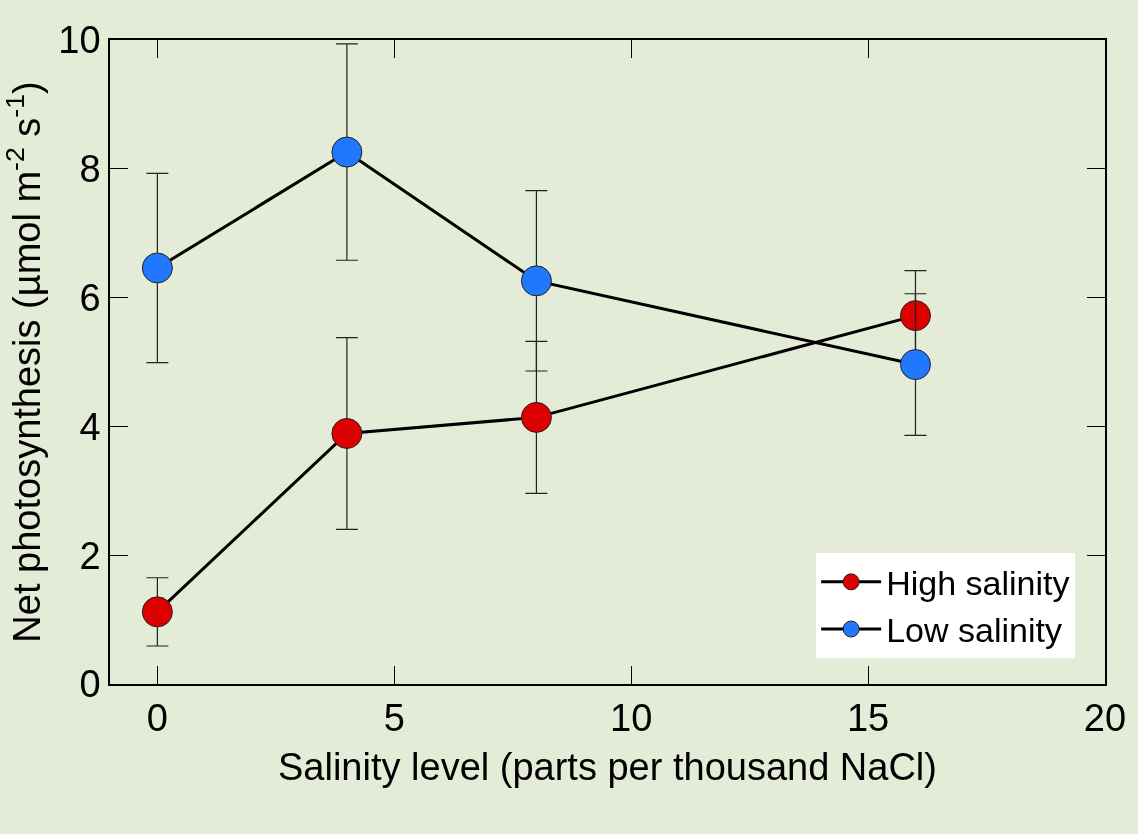 This screenshot has height=834, width=1138. I want to click on x-tick-label: 0, so click(157, 718).